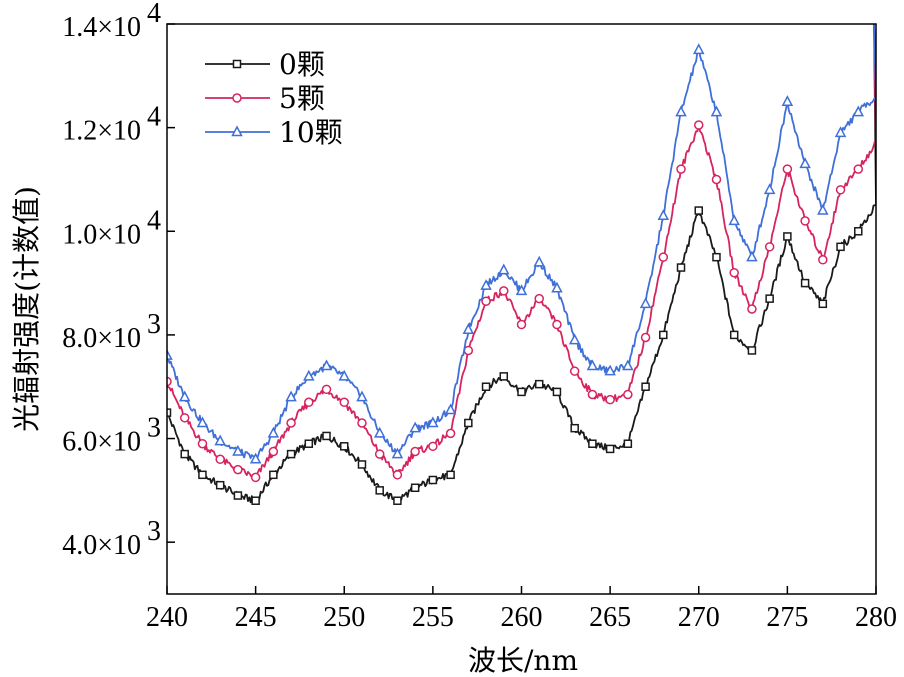 The width and height of the screenshot is (904, 677). What do you see at coordinates (699, 617) in the screenshot?
I see `x-tick-label: 270` at bounding box center [699, 617].